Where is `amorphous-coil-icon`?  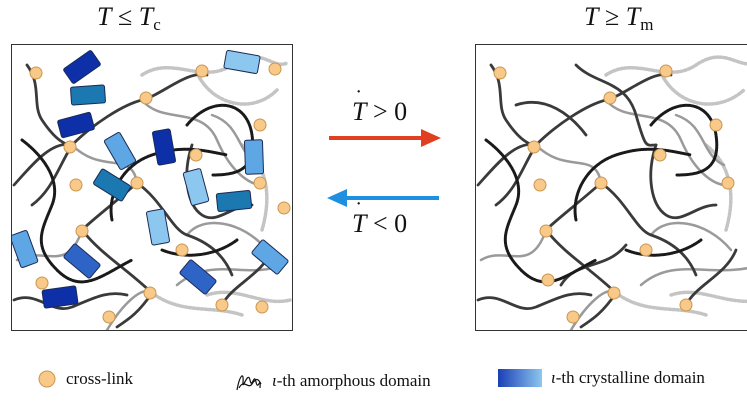 amorphous-coil-icon is located at coordinates (249, 383).